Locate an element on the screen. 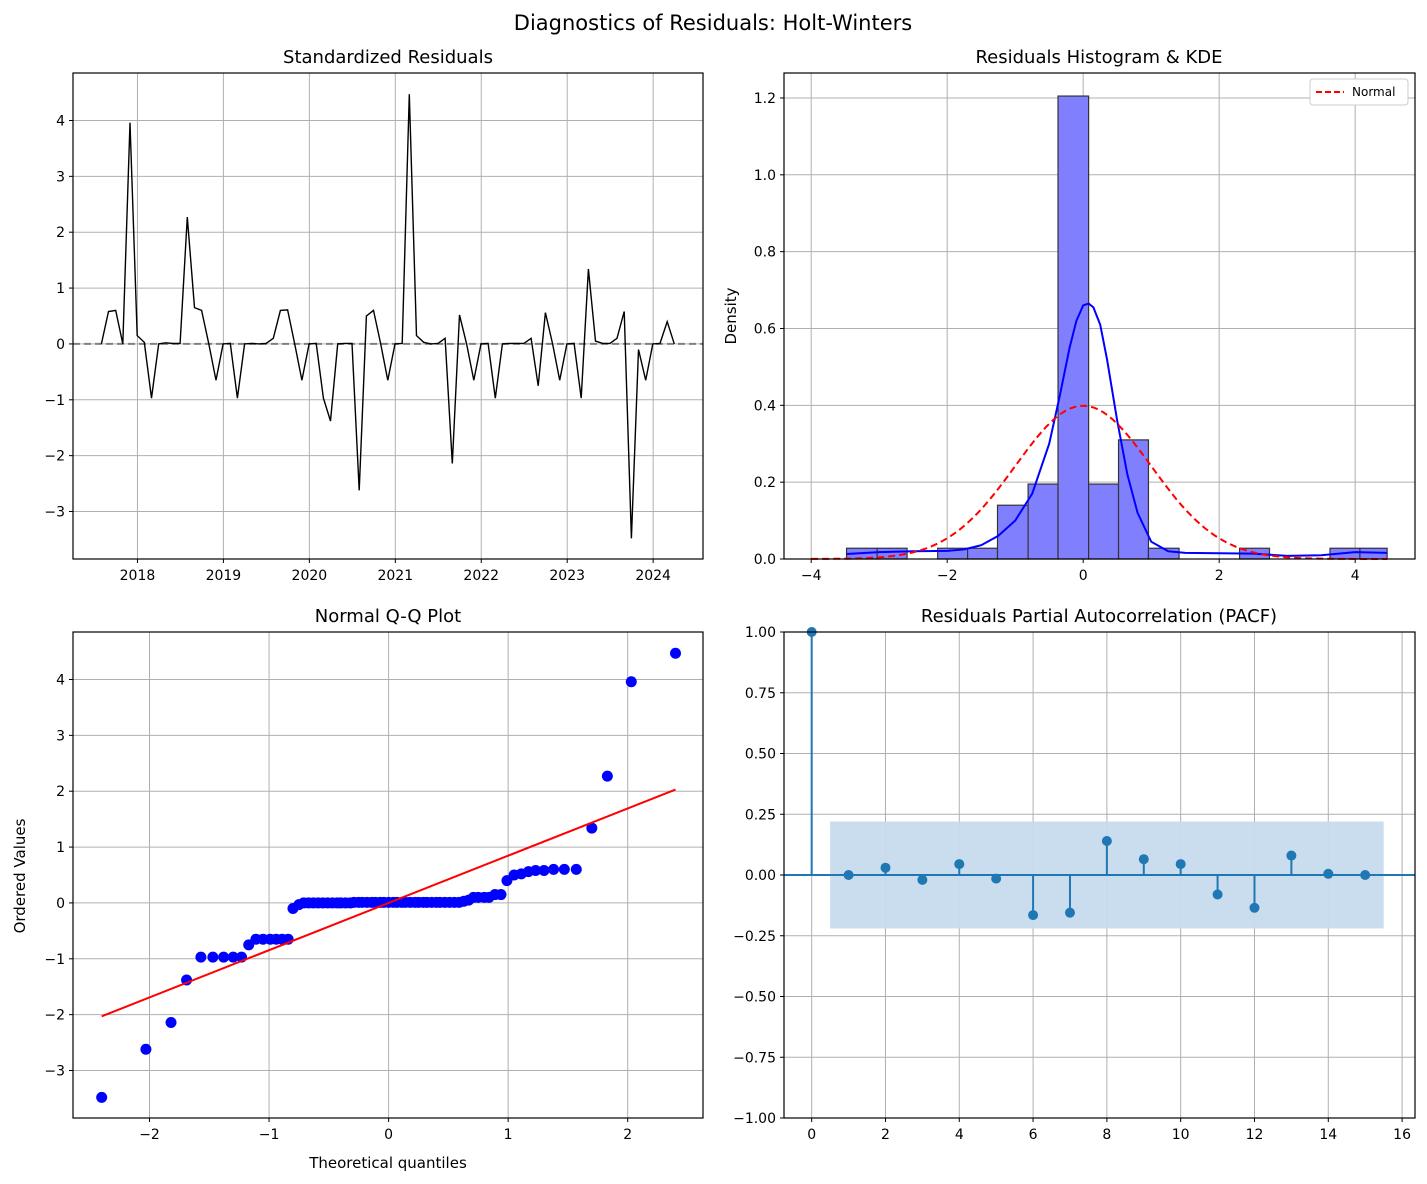 The width and height of the screenshot is (1427, 1184). panel-title: Standardized Residuals is located at coordinates (388, 57).